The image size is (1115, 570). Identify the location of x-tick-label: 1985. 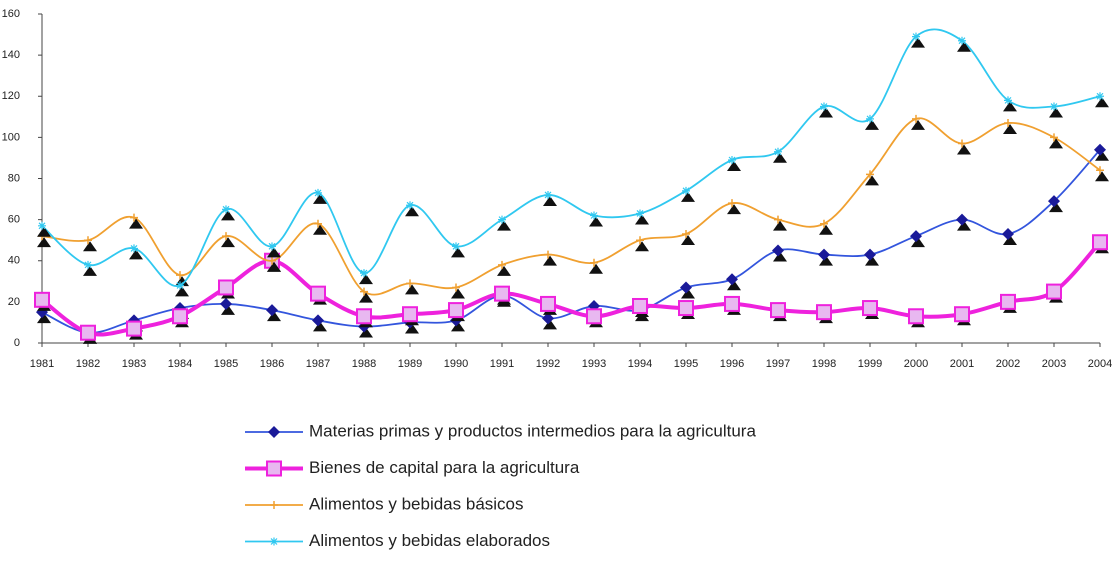
(226, 364).